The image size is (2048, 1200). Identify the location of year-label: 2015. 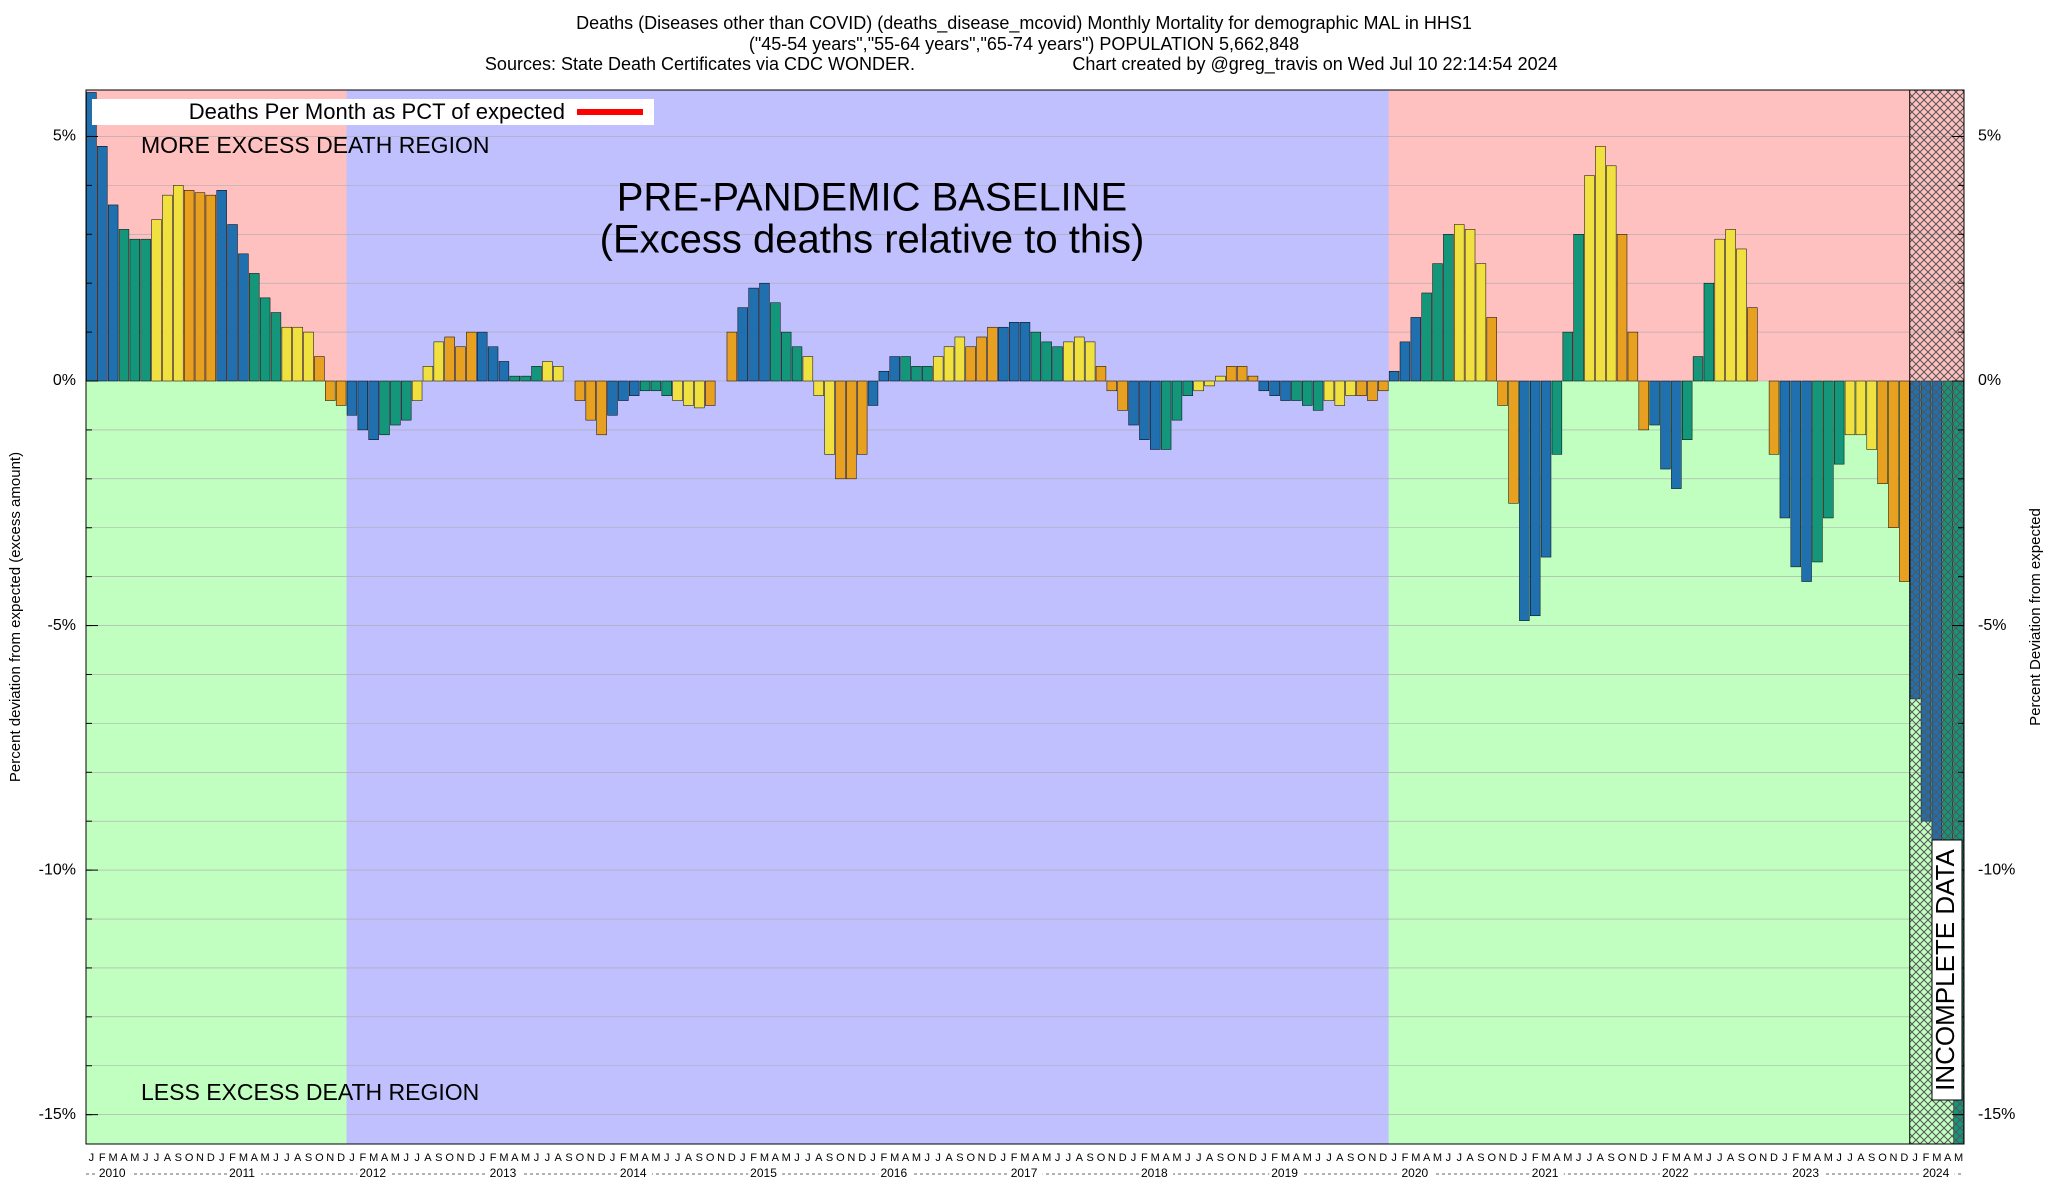
(763, 1173).